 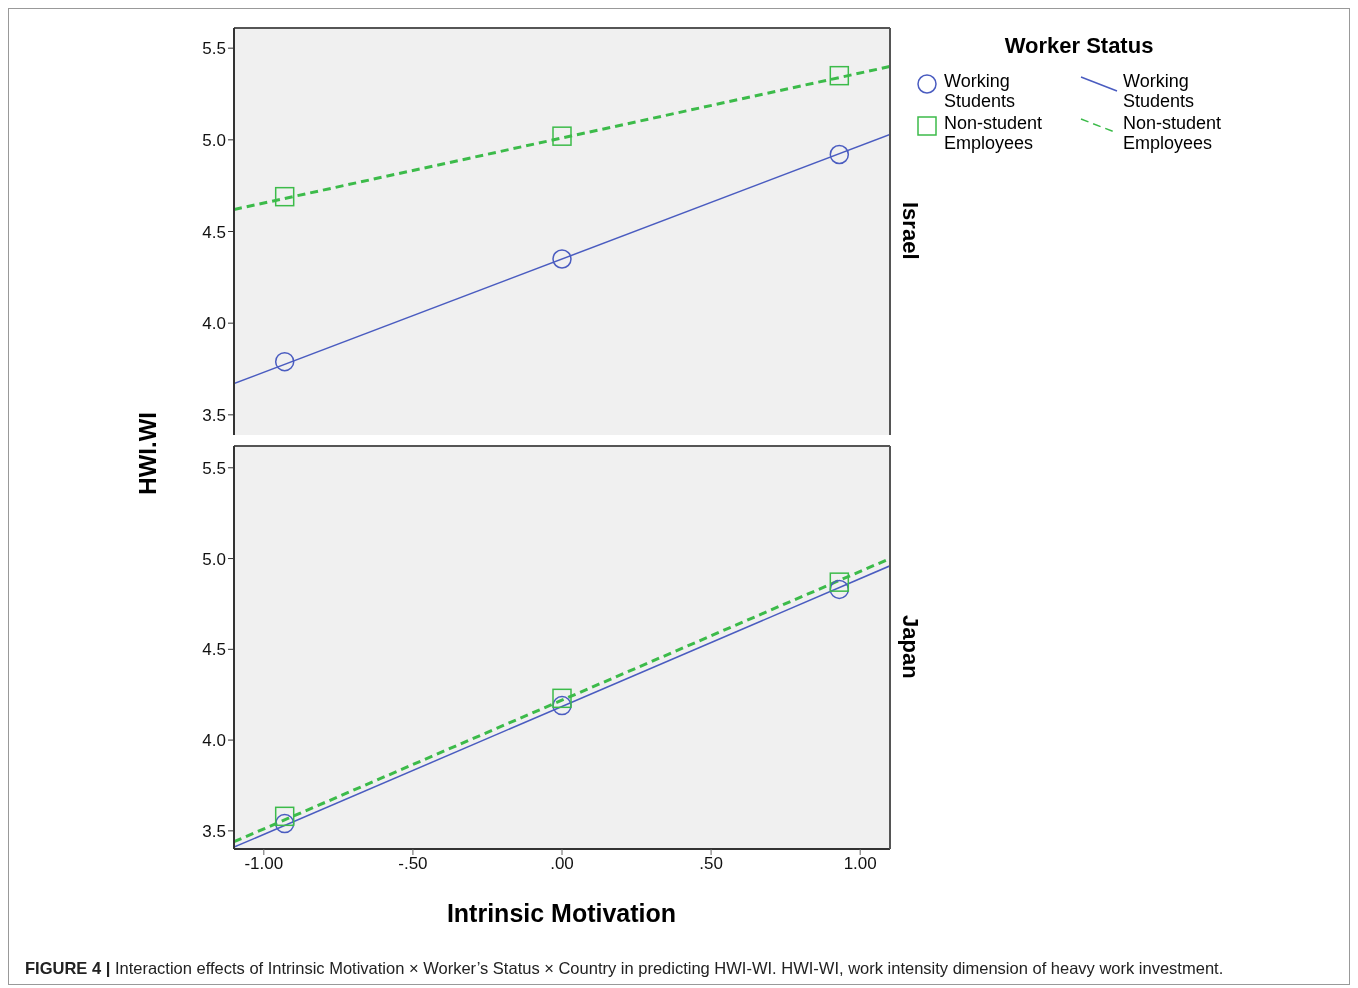 What do you see at coordinates (1079, 46) in the screenshot?
I see `legend-title: Worker Status` at bounding box center [1079, 46].